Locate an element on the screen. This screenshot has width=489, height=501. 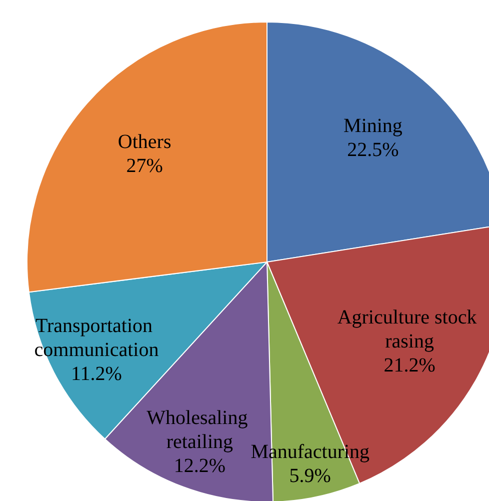
data-label: 21.2% is located at coordinates (410, 365).